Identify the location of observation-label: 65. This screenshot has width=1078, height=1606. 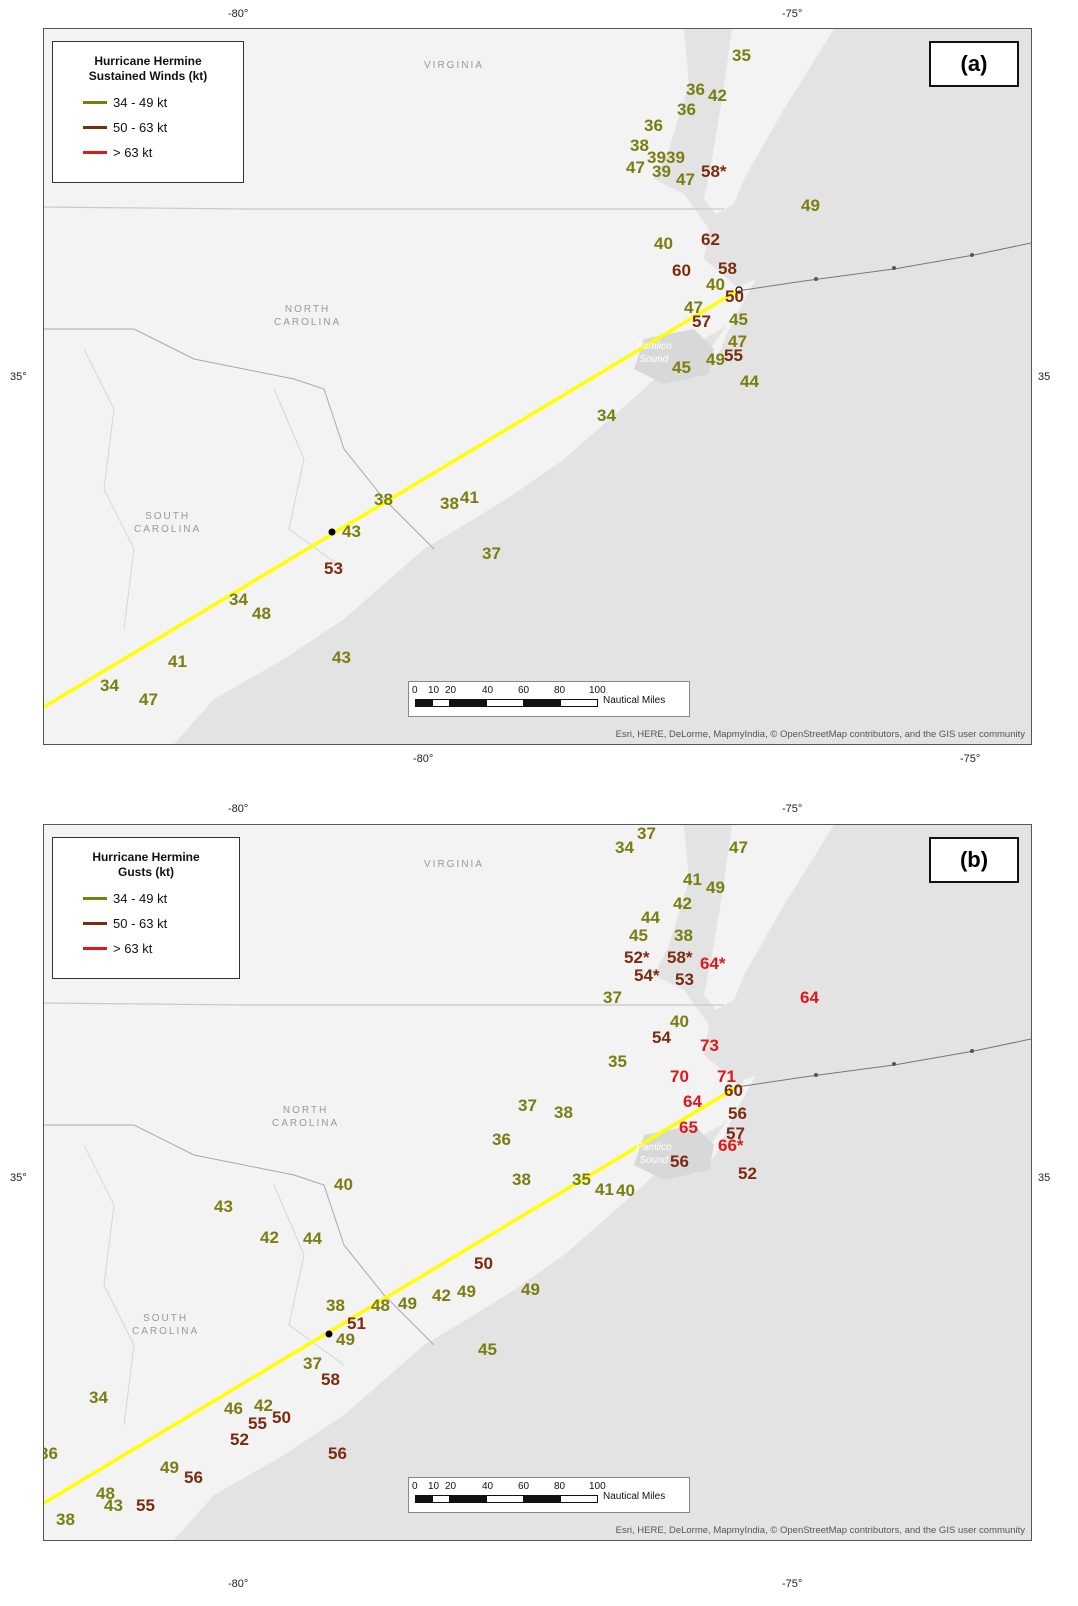
(688, 1127).